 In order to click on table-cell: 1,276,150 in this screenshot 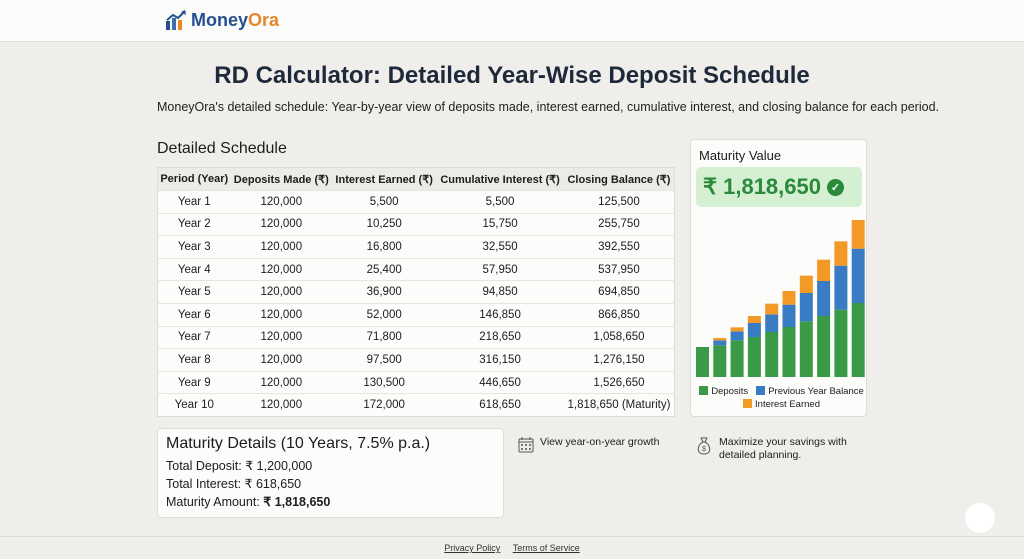, I will do `click(619, 360)`.